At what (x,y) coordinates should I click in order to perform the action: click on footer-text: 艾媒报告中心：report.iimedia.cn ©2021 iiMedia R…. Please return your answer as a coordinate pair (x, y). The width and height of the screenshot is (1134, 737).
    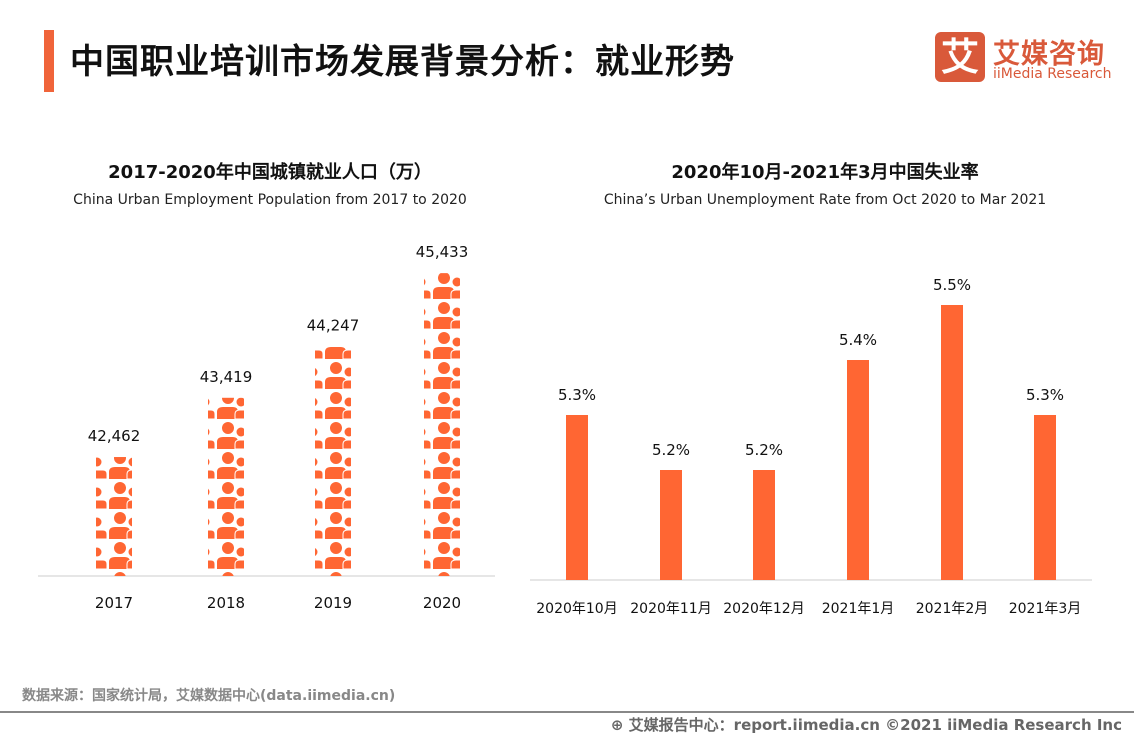
    Looking at the image, I should click on (875, 725).